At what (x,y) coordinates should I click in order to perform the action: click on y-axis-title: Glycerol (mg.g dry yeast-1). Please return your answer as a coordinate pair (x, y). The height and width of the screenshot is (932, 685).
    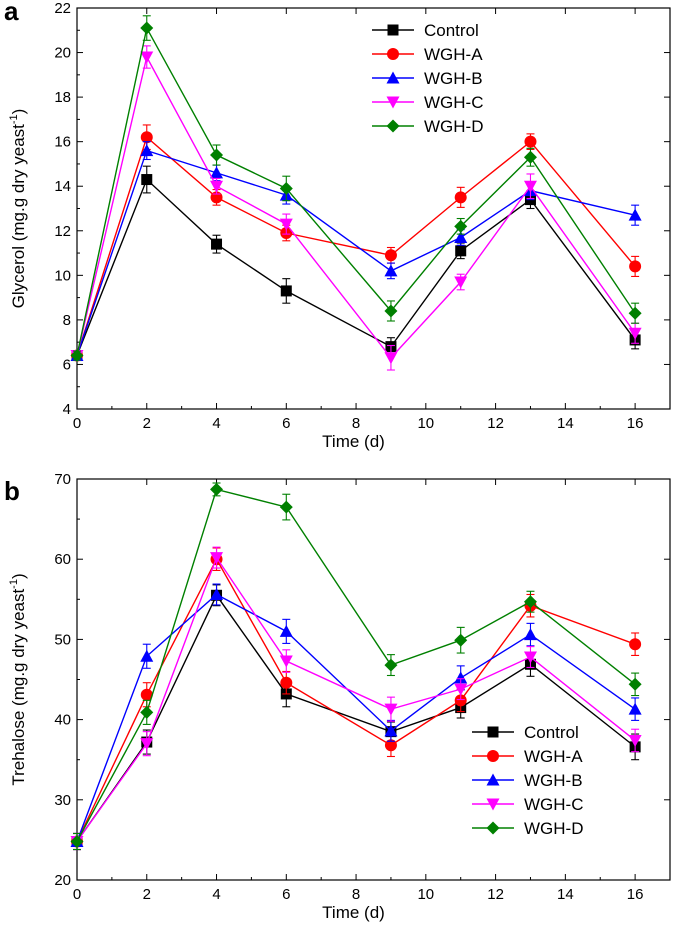
    Looking at the image, I should click on (18, 209).